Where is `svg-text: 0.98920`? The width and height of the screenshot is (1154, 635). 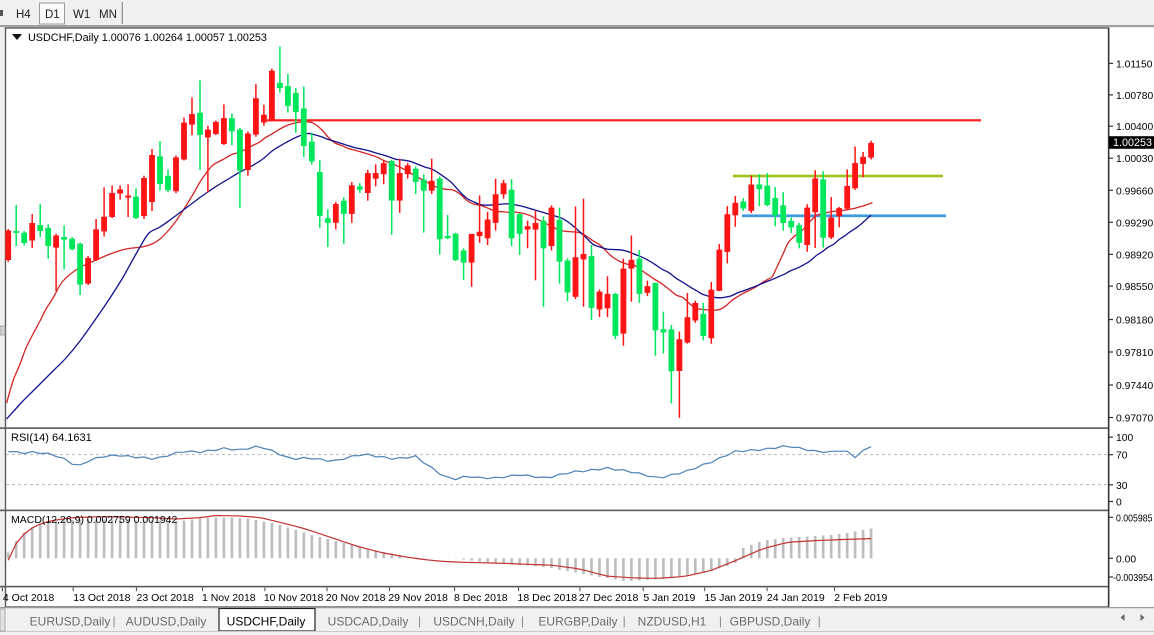
svg-text: 0.98920 is located at coordinates (1134, 255).